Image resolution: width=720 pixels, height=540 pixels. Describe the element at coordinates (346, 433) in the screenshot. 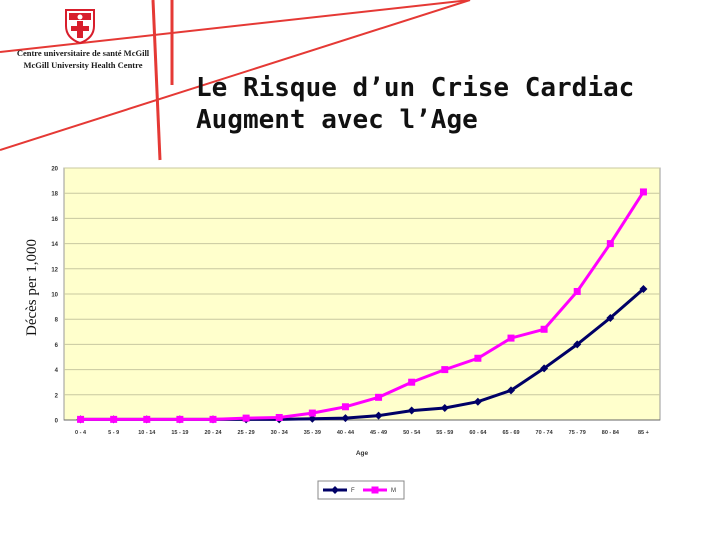

I see `x-tick-label: 40 - 44` at that location.